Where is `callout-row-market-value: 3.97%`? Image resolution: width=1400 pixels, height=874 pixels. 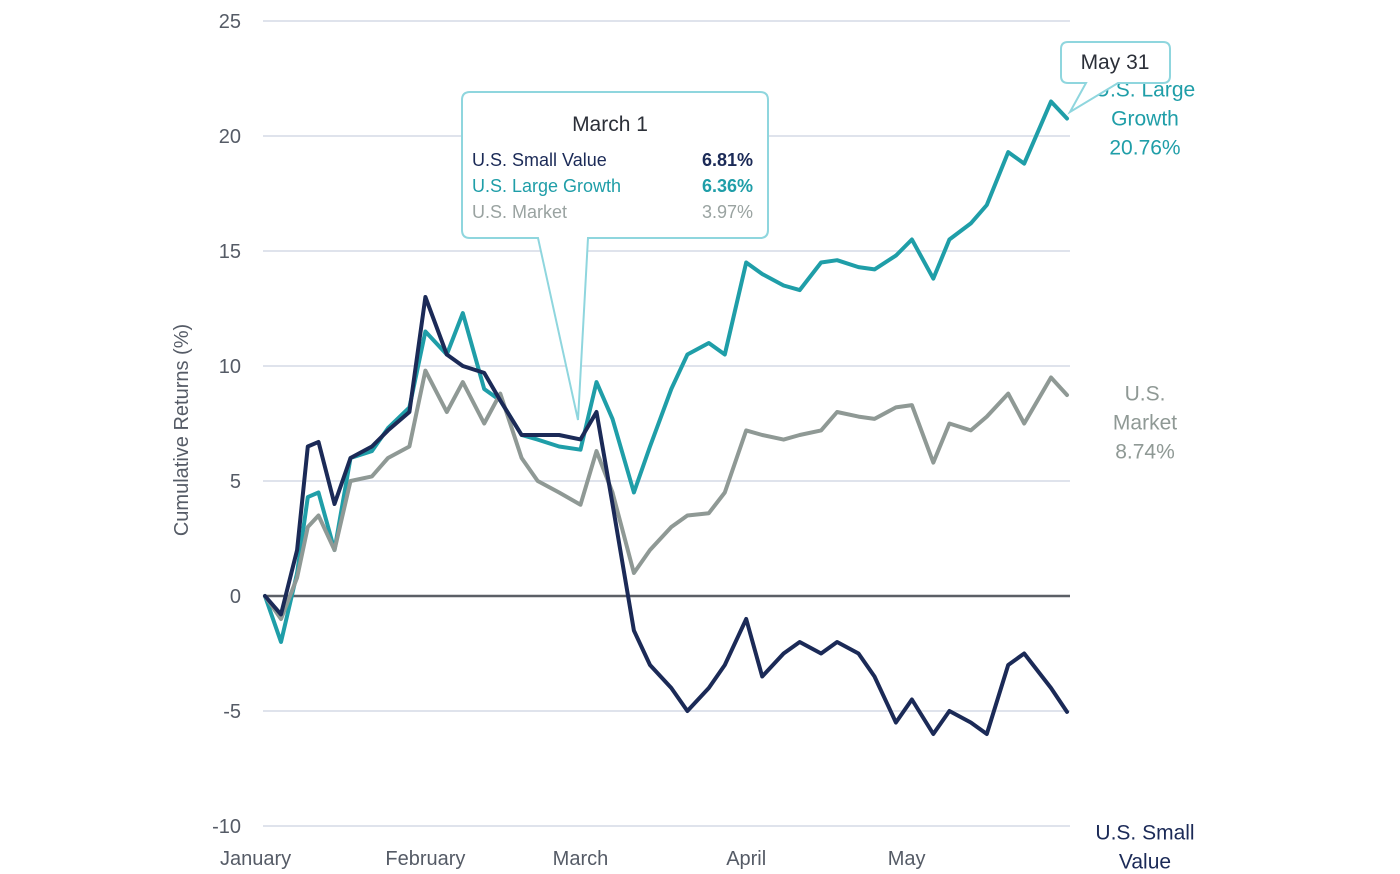
callout-row-market-value: 3.97% is located at coordinates (727, 212).